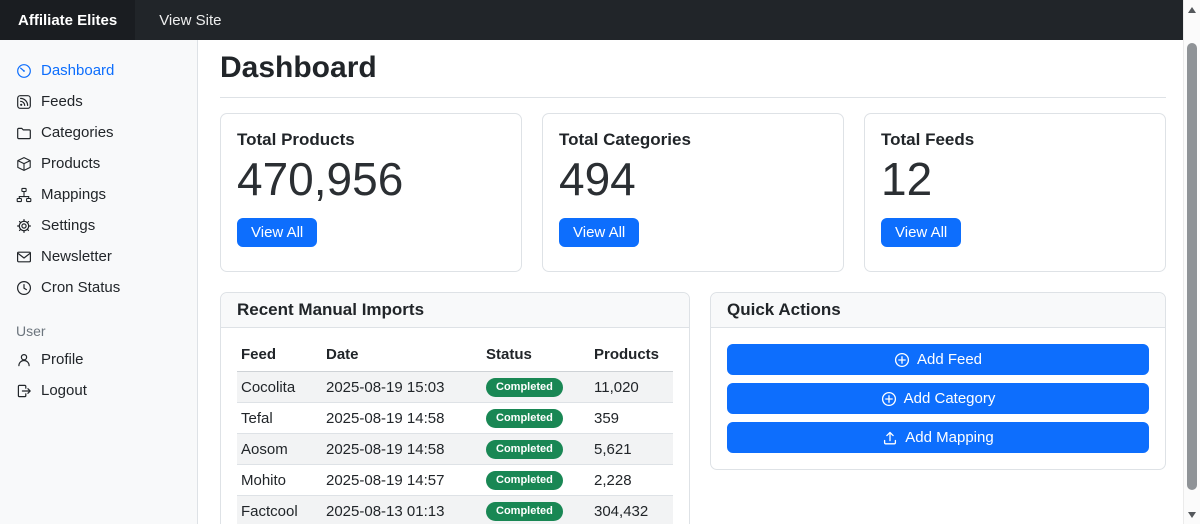 The image size is (1200, 524). What do you see at coordinates (631, 418) in the screenshot?
I see `cell-products: 359` at bounding box center [631, 418].